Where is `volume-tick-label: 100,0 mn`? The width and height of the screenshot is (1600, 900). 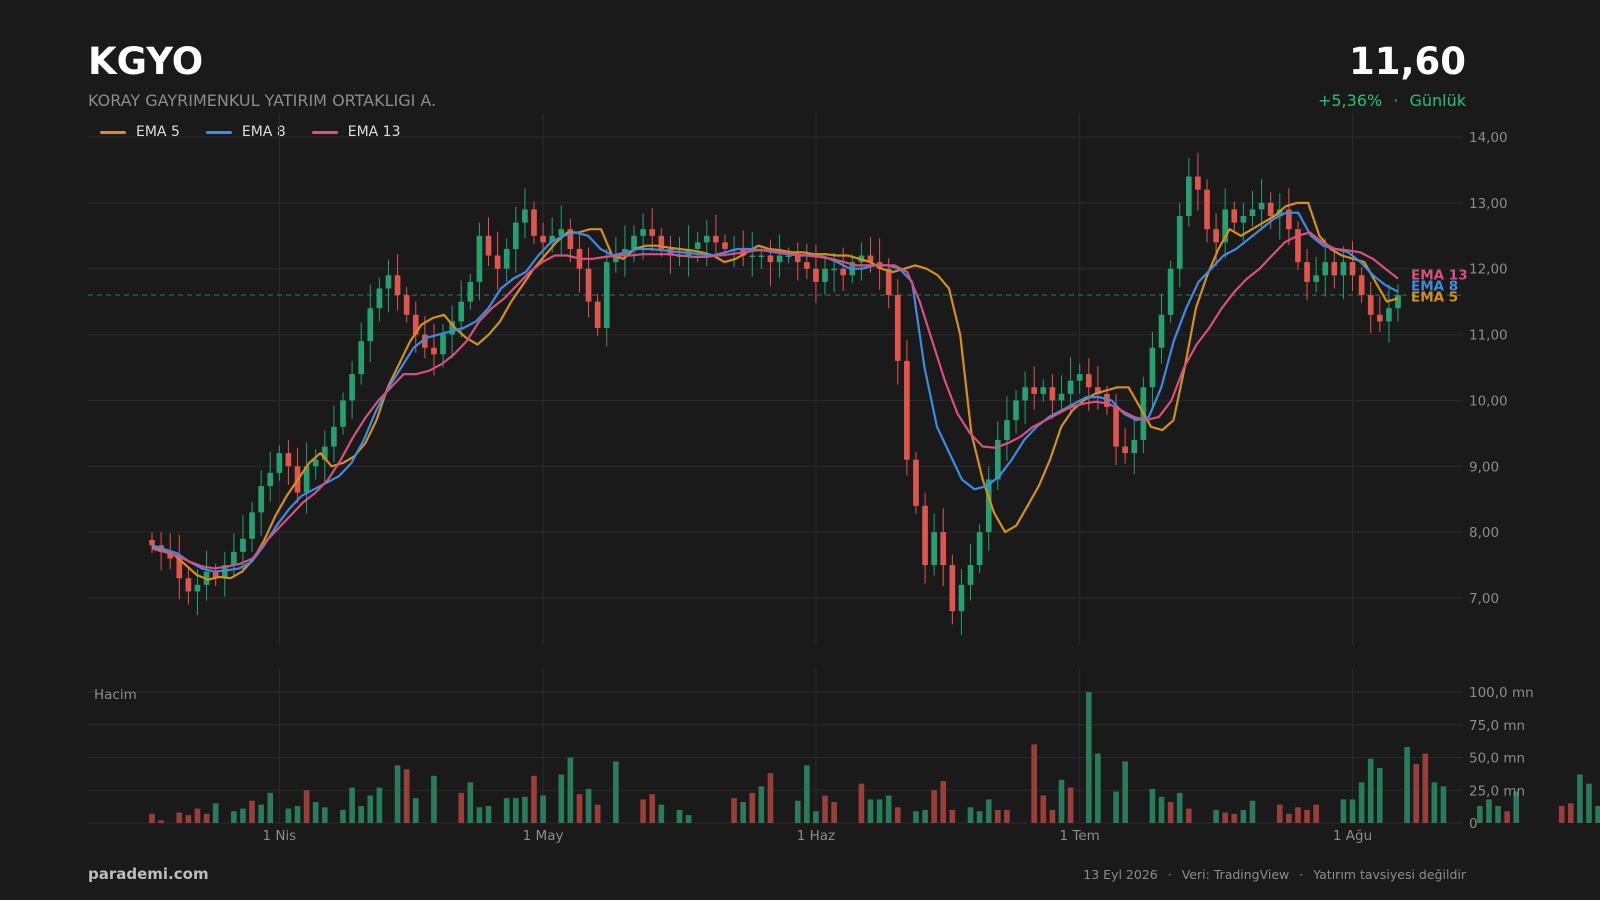
volume-tick-label: 100,0 mn is located at coordinates (1501, 693).